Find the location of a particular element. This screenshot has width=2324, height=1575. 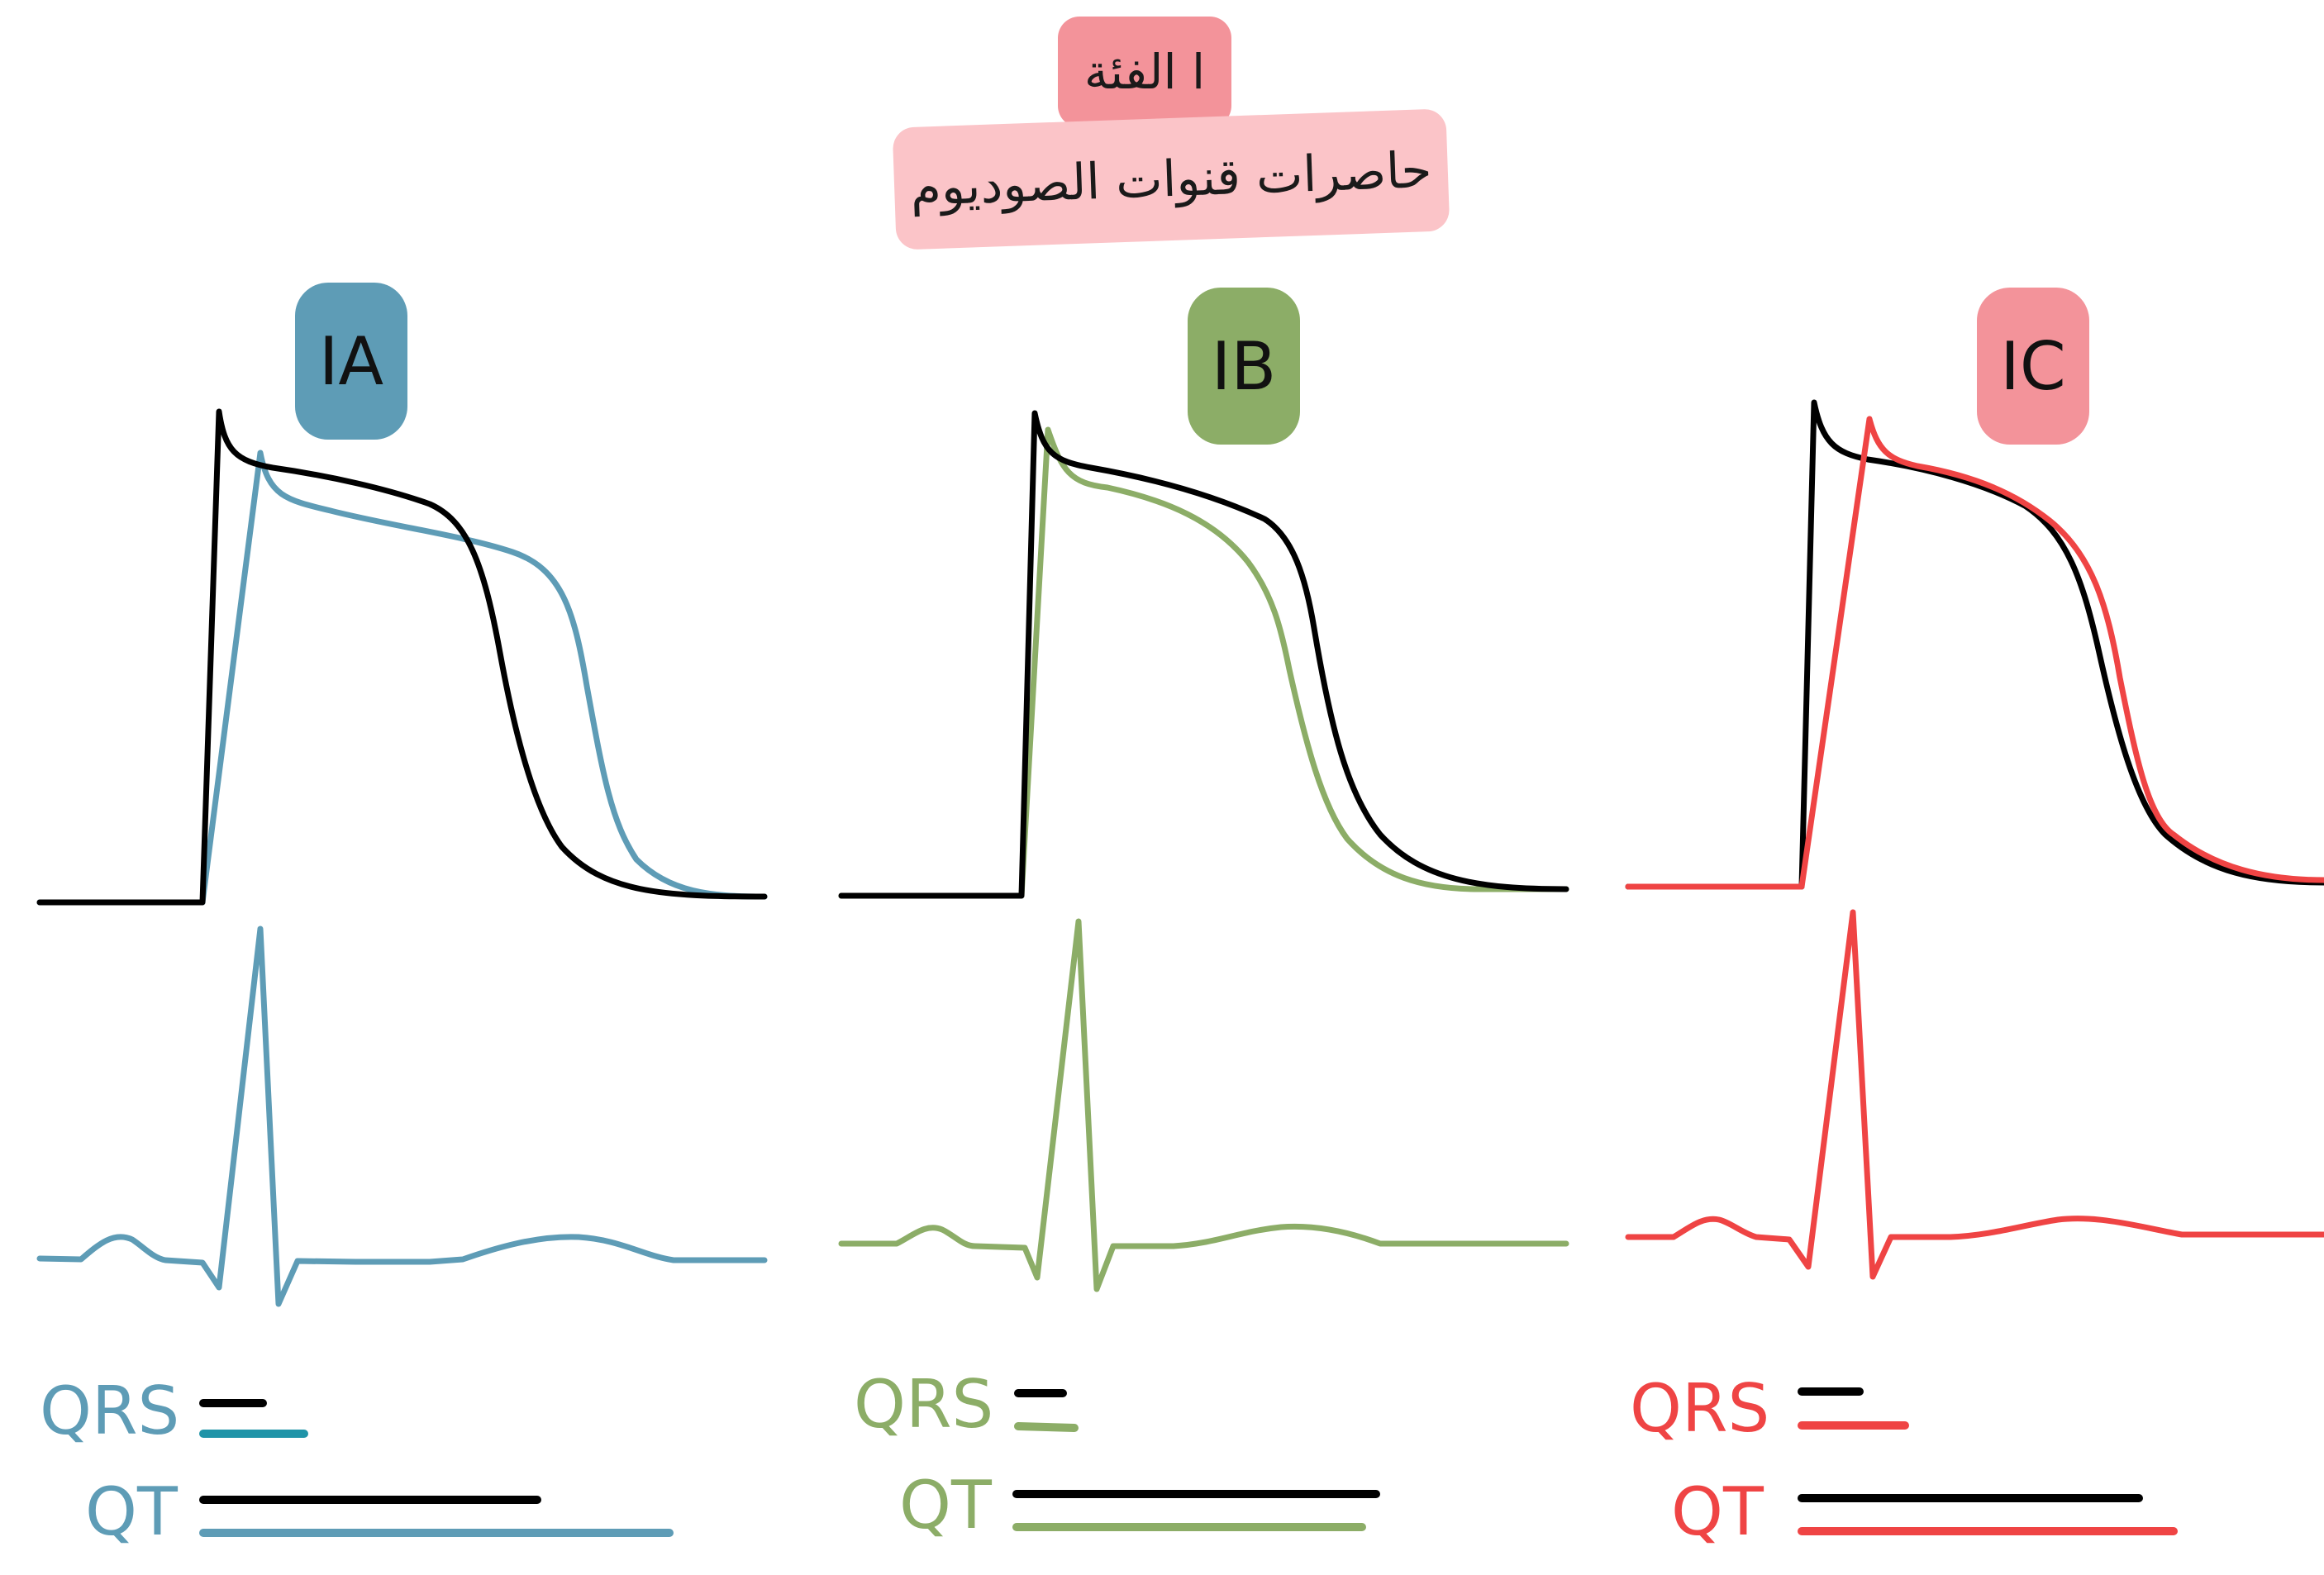

ia-qrs-label: QRS is located at coordinates (110, 1411).